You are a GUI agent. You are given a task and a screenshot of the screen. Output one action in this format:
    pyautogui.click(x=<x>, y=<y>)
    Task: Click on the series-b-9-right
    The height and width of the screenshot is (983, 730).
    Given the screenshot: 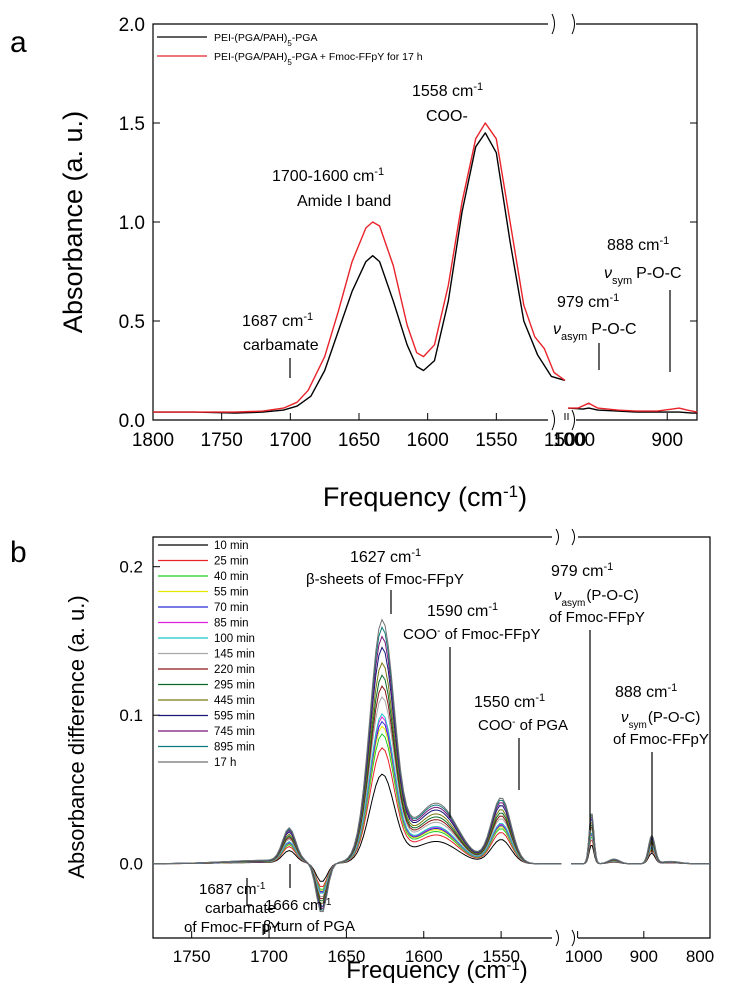 What is the action you would take?
    pyautogui.click(x=640, y=844)
    